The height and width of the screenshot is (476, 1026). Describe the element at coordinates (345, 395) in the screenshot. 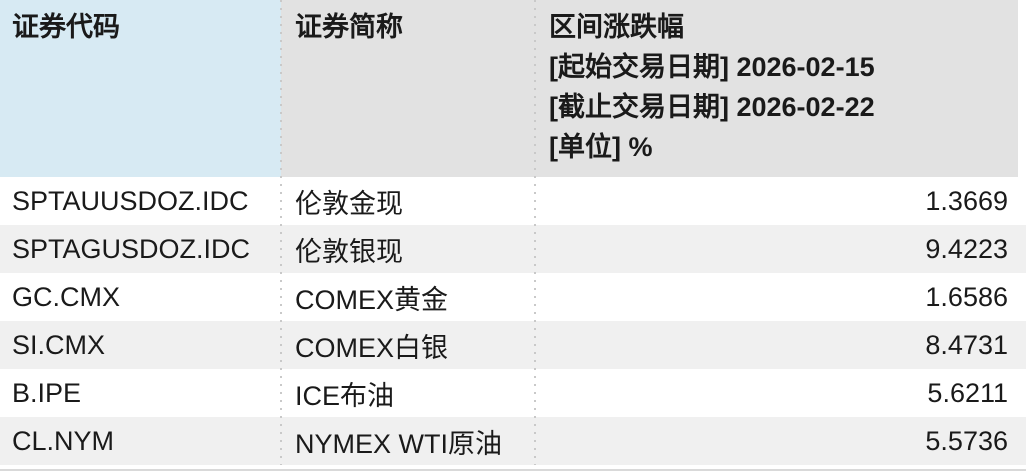

I see `security-name-cell: ICE布油` at that location.